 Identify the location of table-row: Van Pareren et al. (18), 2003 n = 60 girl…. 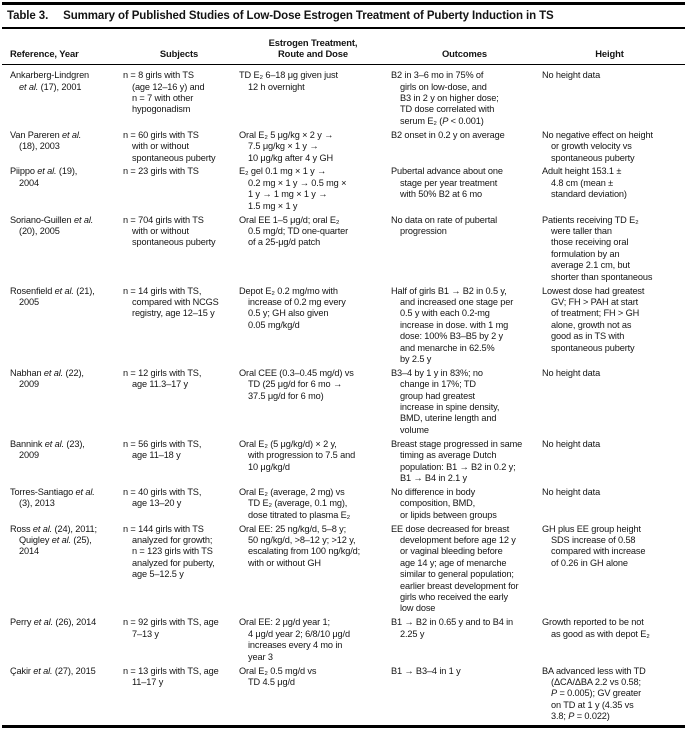
(347, 148).